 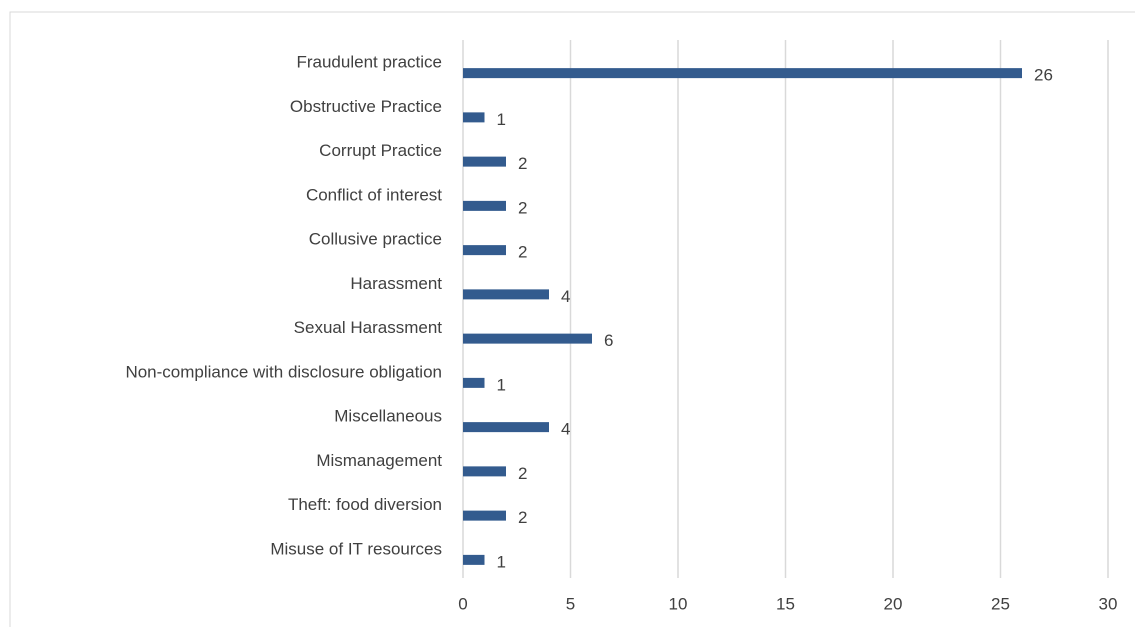 I want to click on x-tick-label: 15, so click(x=785, y=603).